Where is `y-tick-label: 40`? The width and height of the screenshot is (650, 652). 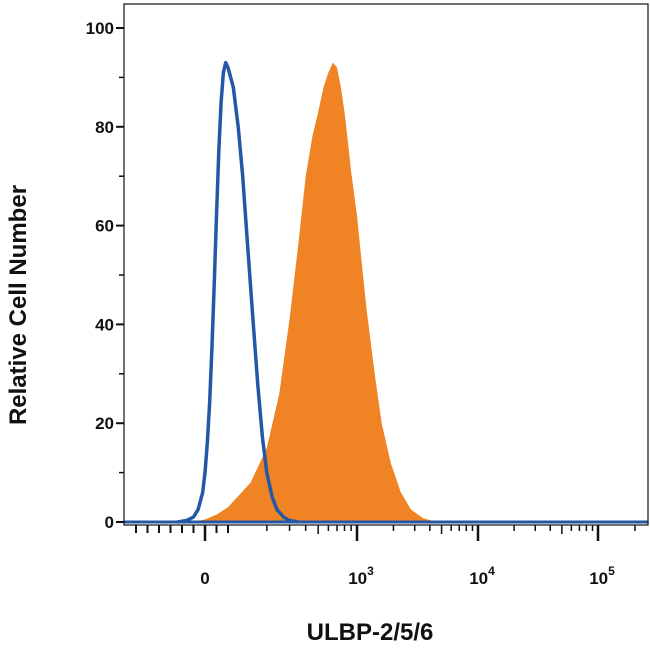 y-tick-label: 40 is located at coordinates (104, 324).